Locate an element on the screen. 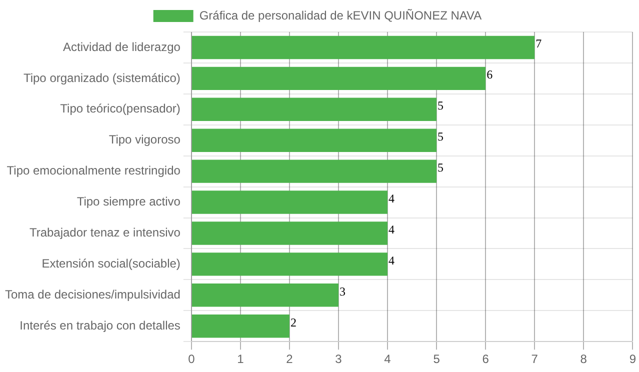 This screenshot has width=639, height=372. data-label: 7 is located at coordinates (539, 43).